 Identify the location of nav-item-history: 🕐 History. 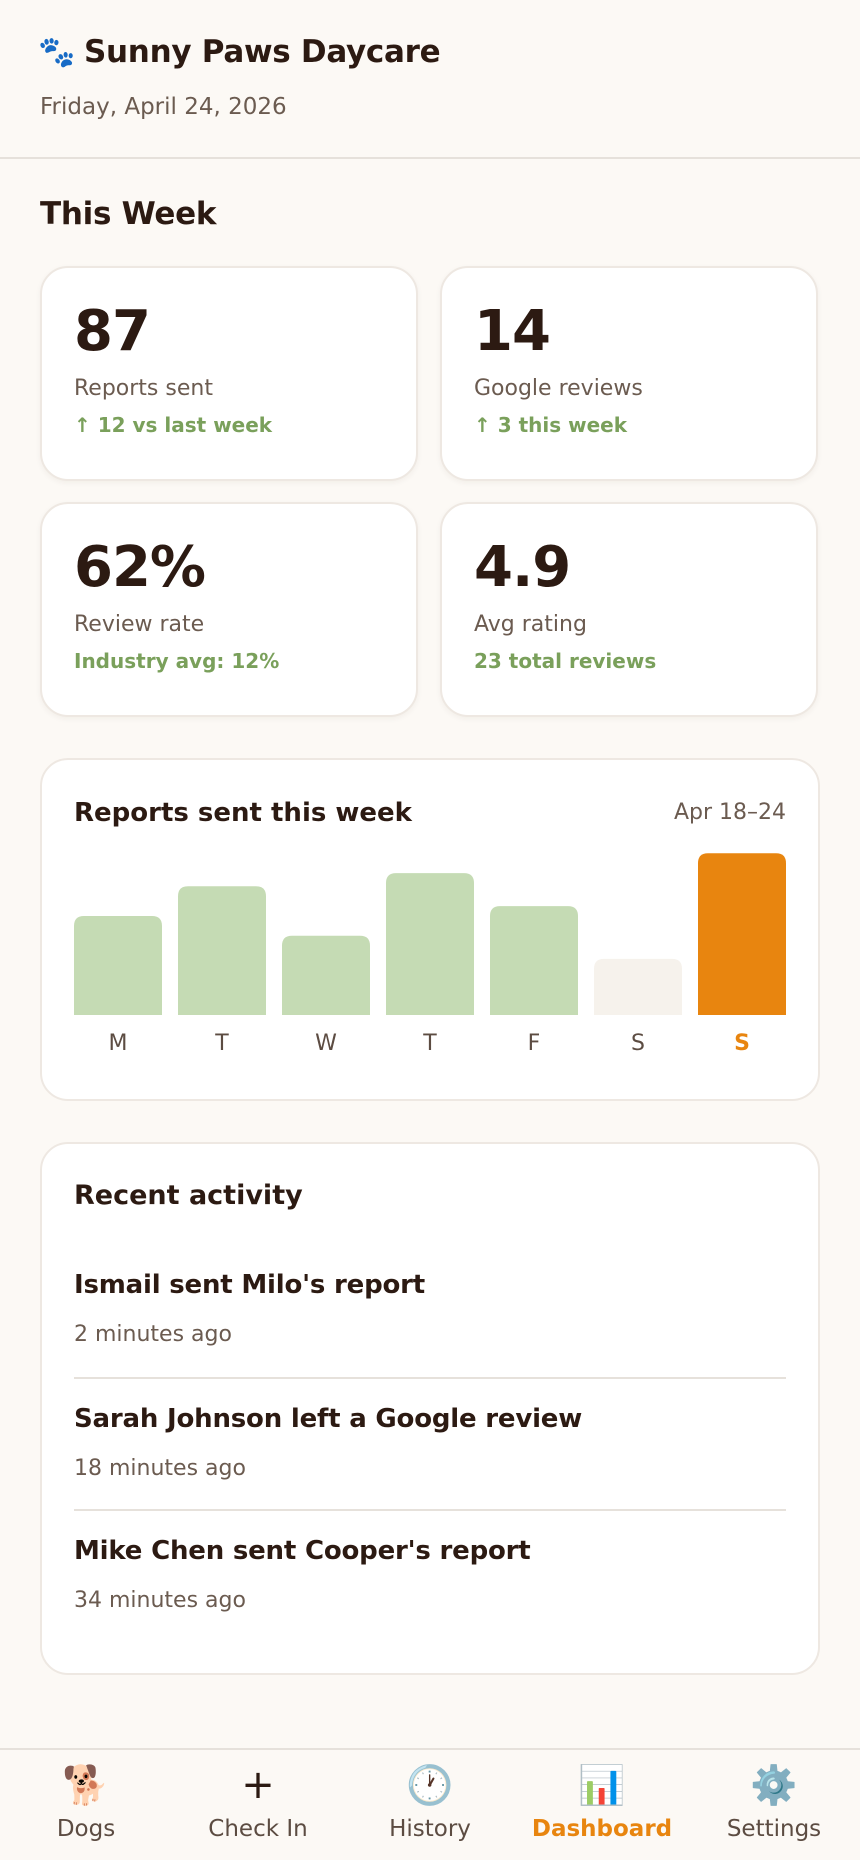
(430, 1805).